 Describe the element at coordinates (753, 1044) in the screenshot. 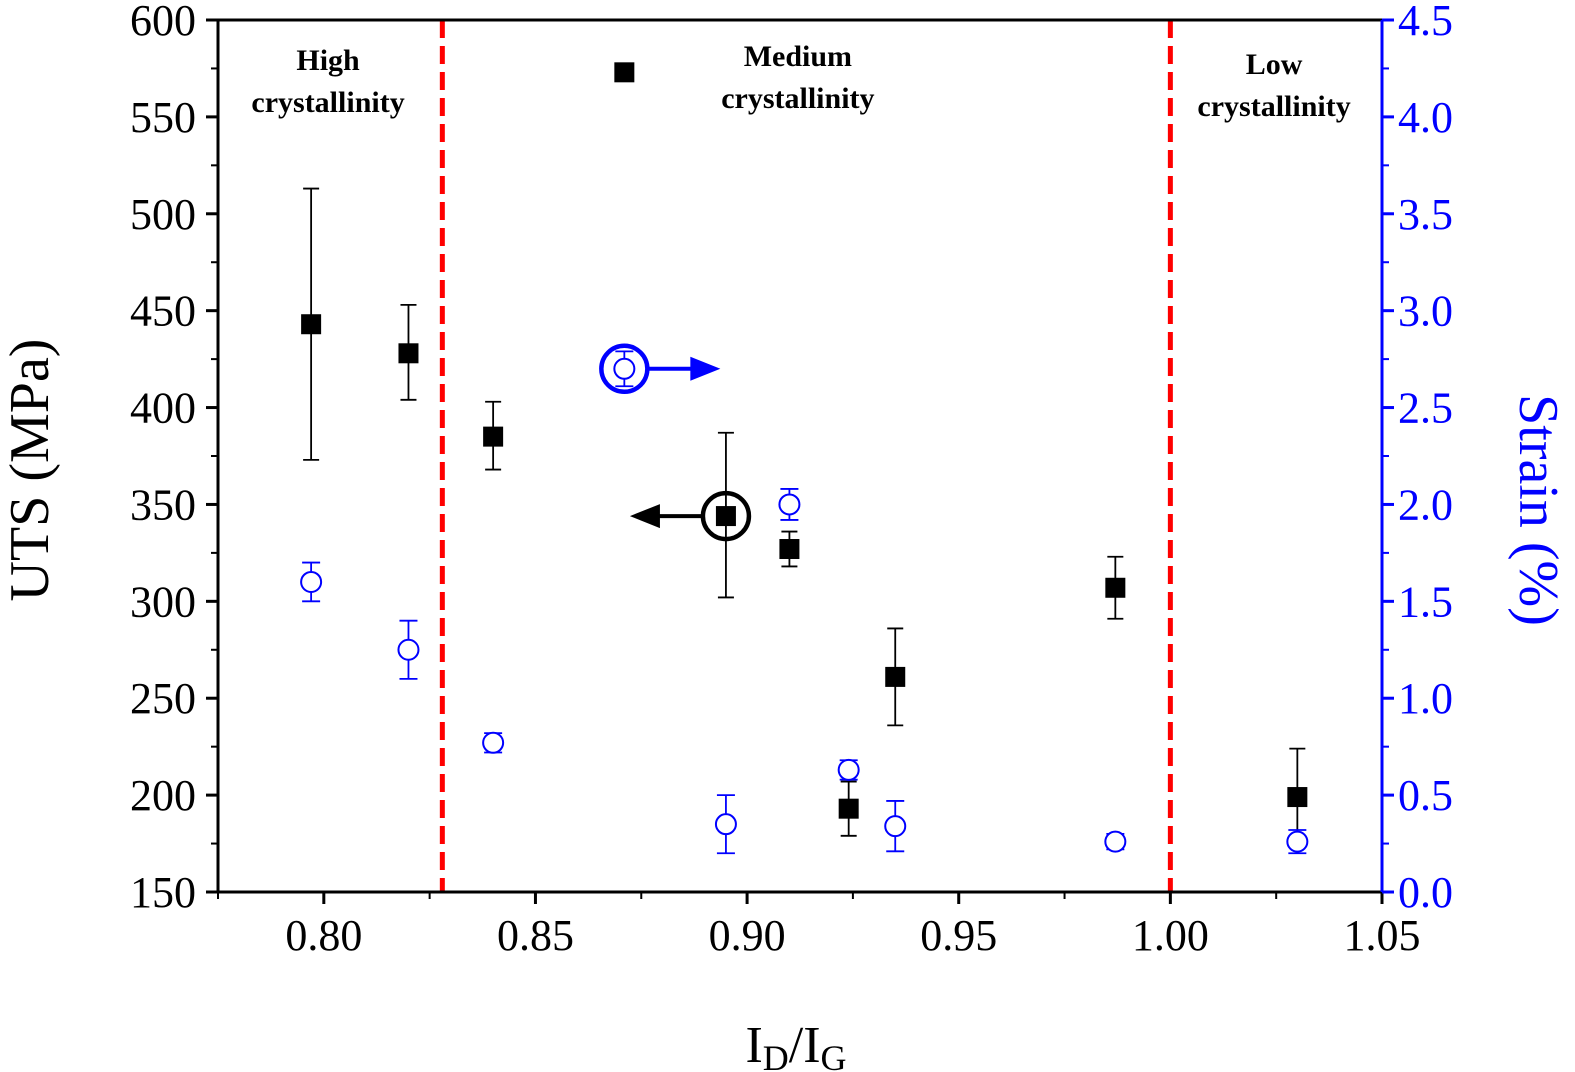

I see `x-axis-label-main: I` at that location.